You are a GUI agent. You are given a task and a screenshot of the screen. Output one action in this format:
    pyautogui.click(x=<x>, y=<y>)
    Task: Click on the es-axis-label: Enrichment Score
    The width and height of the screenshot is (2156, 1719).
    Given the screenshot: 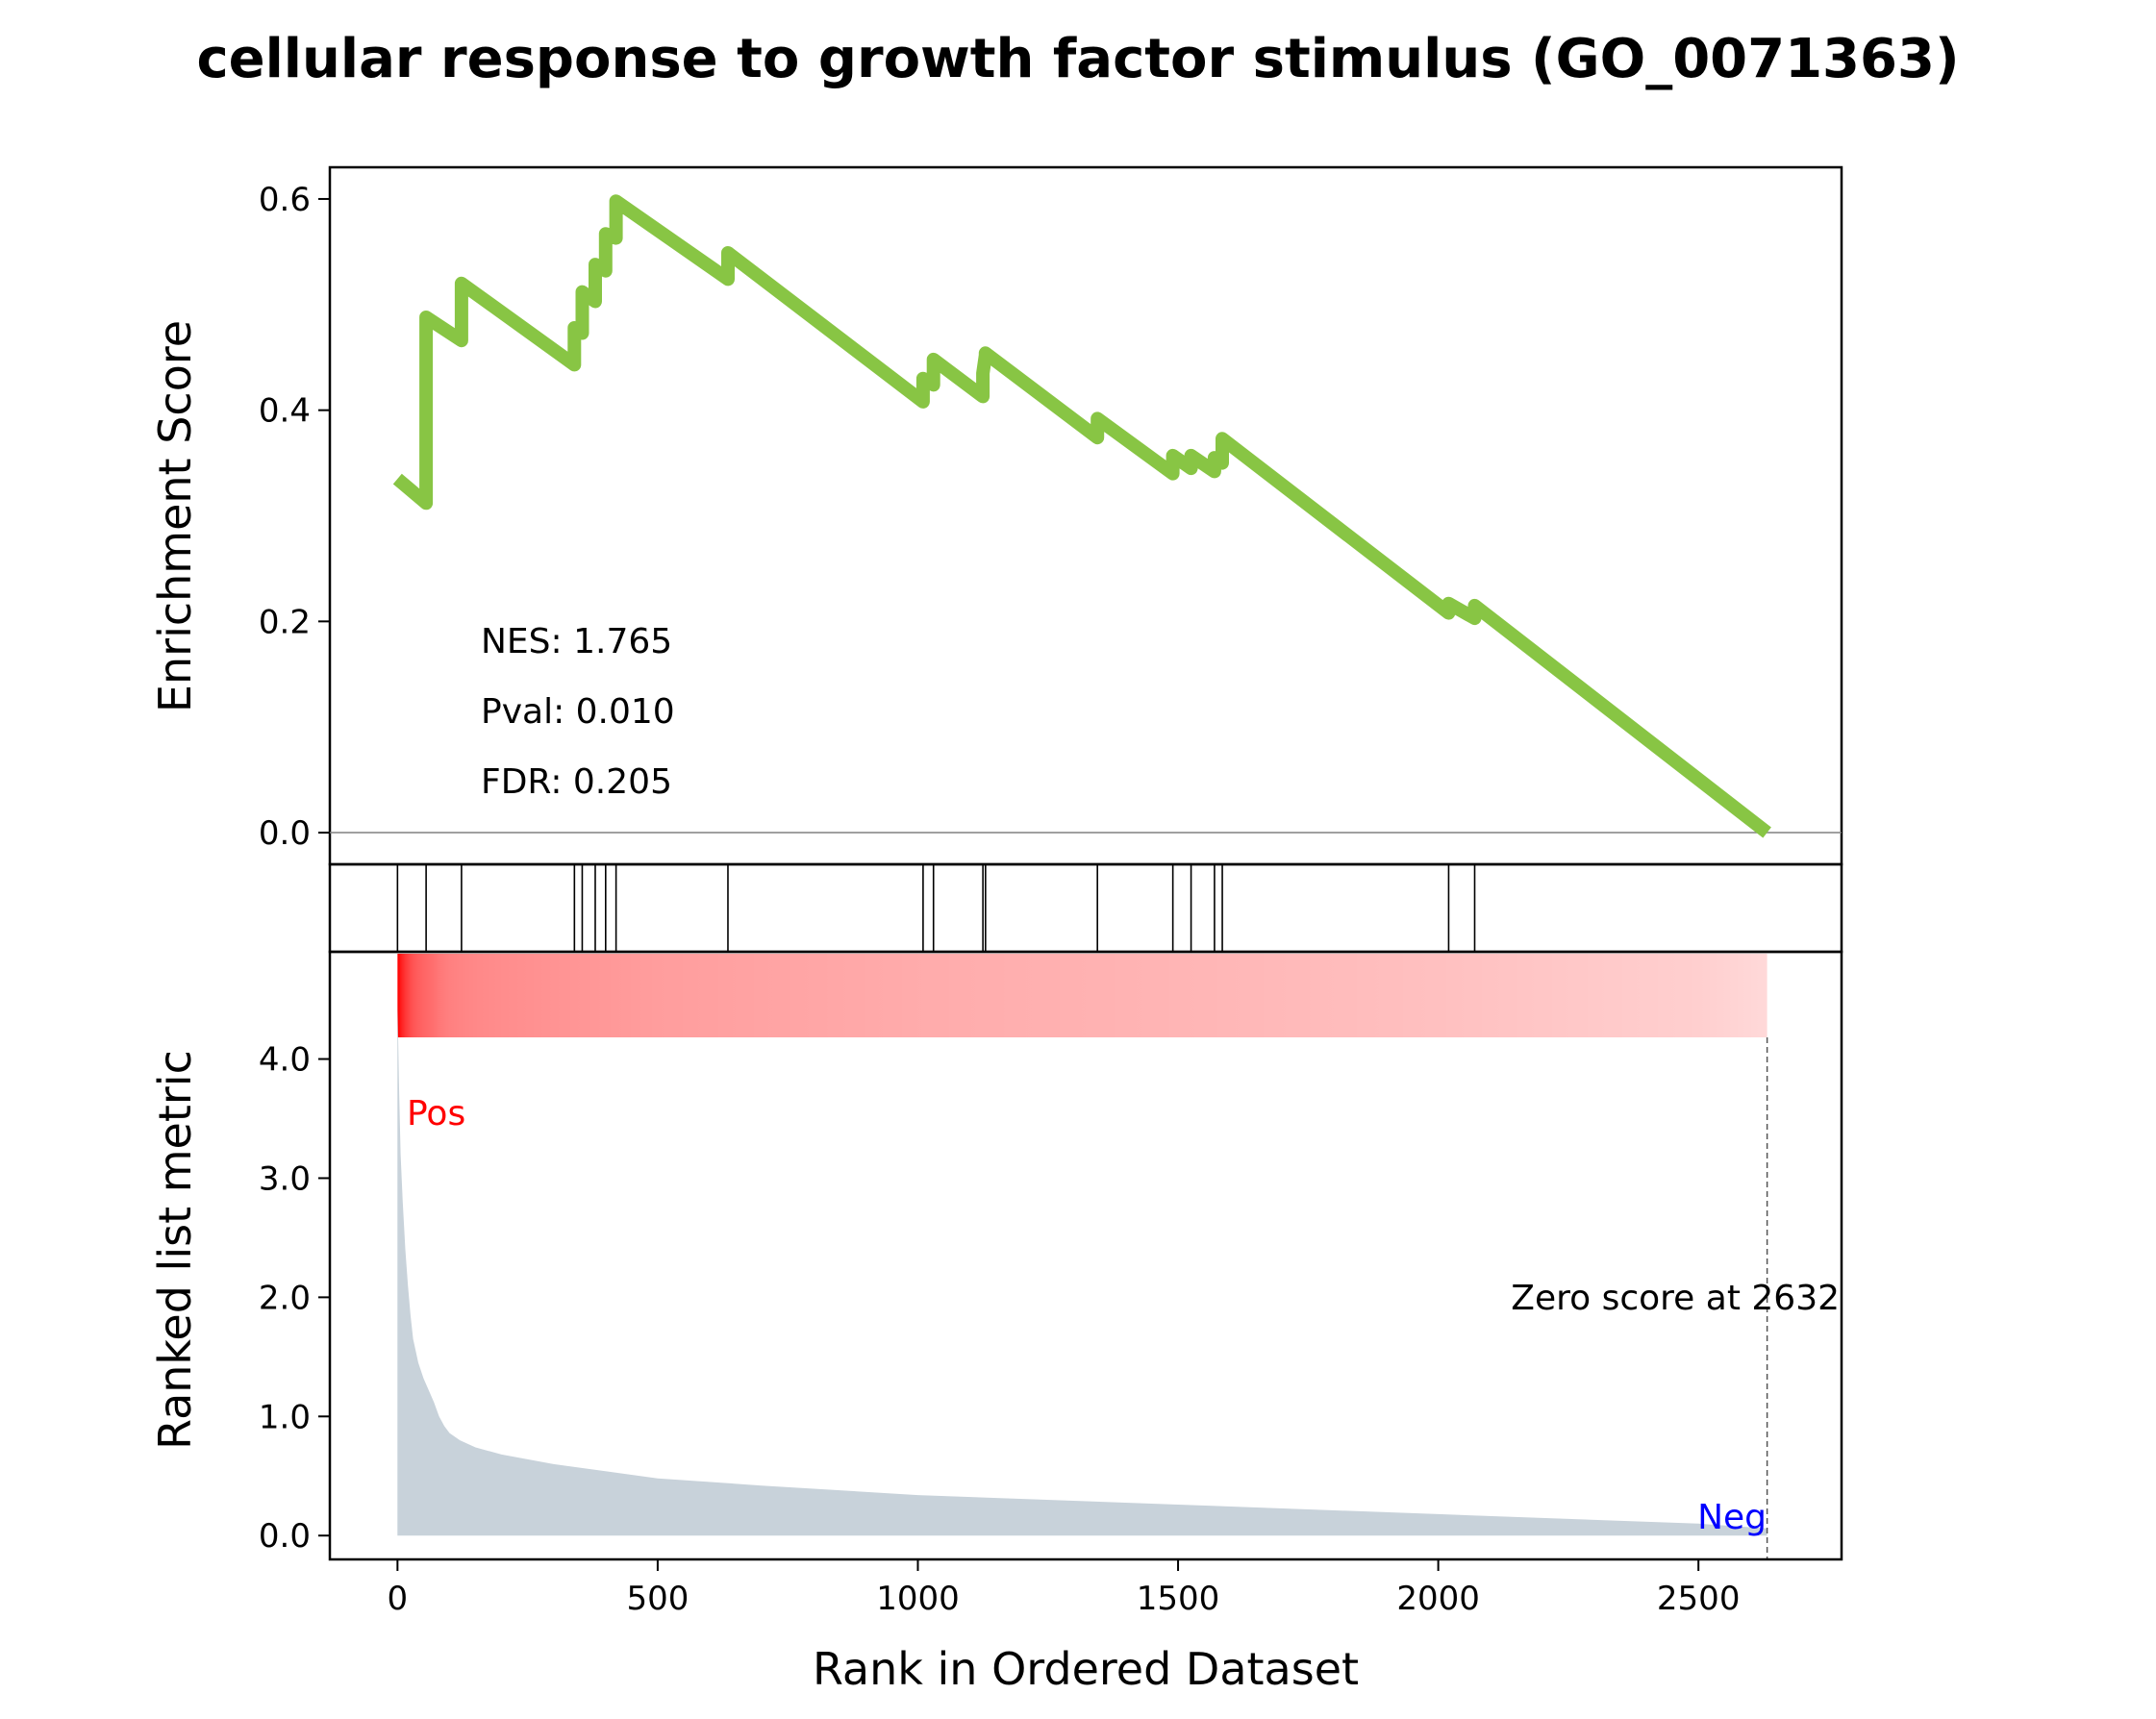 What is the action you would take?
    pyautogui.click(x=175, y=516)
    